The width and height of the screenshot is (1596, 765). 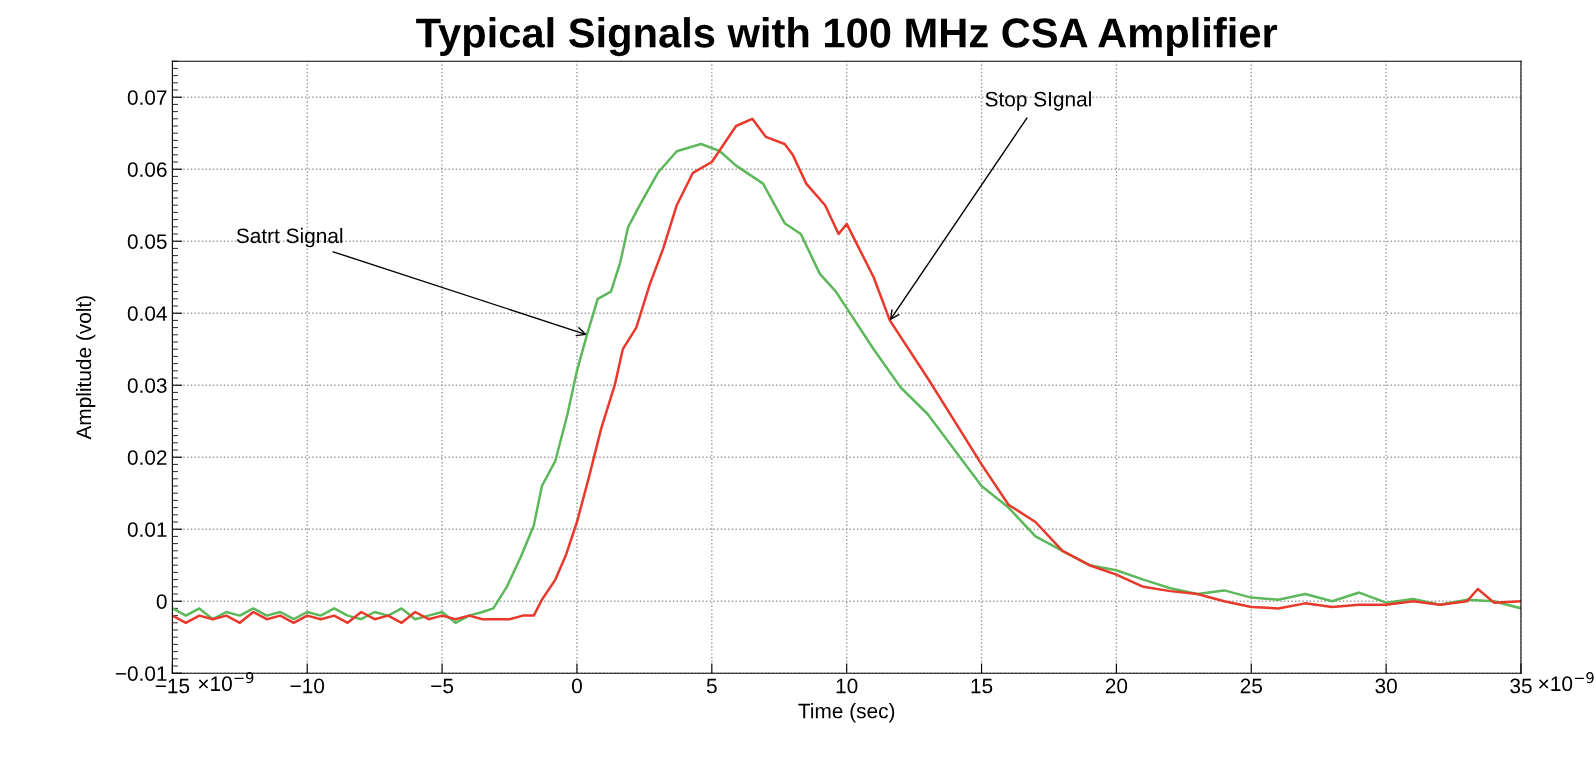 I want to click on x-tick-label: 15, so click(x=982, y=686).